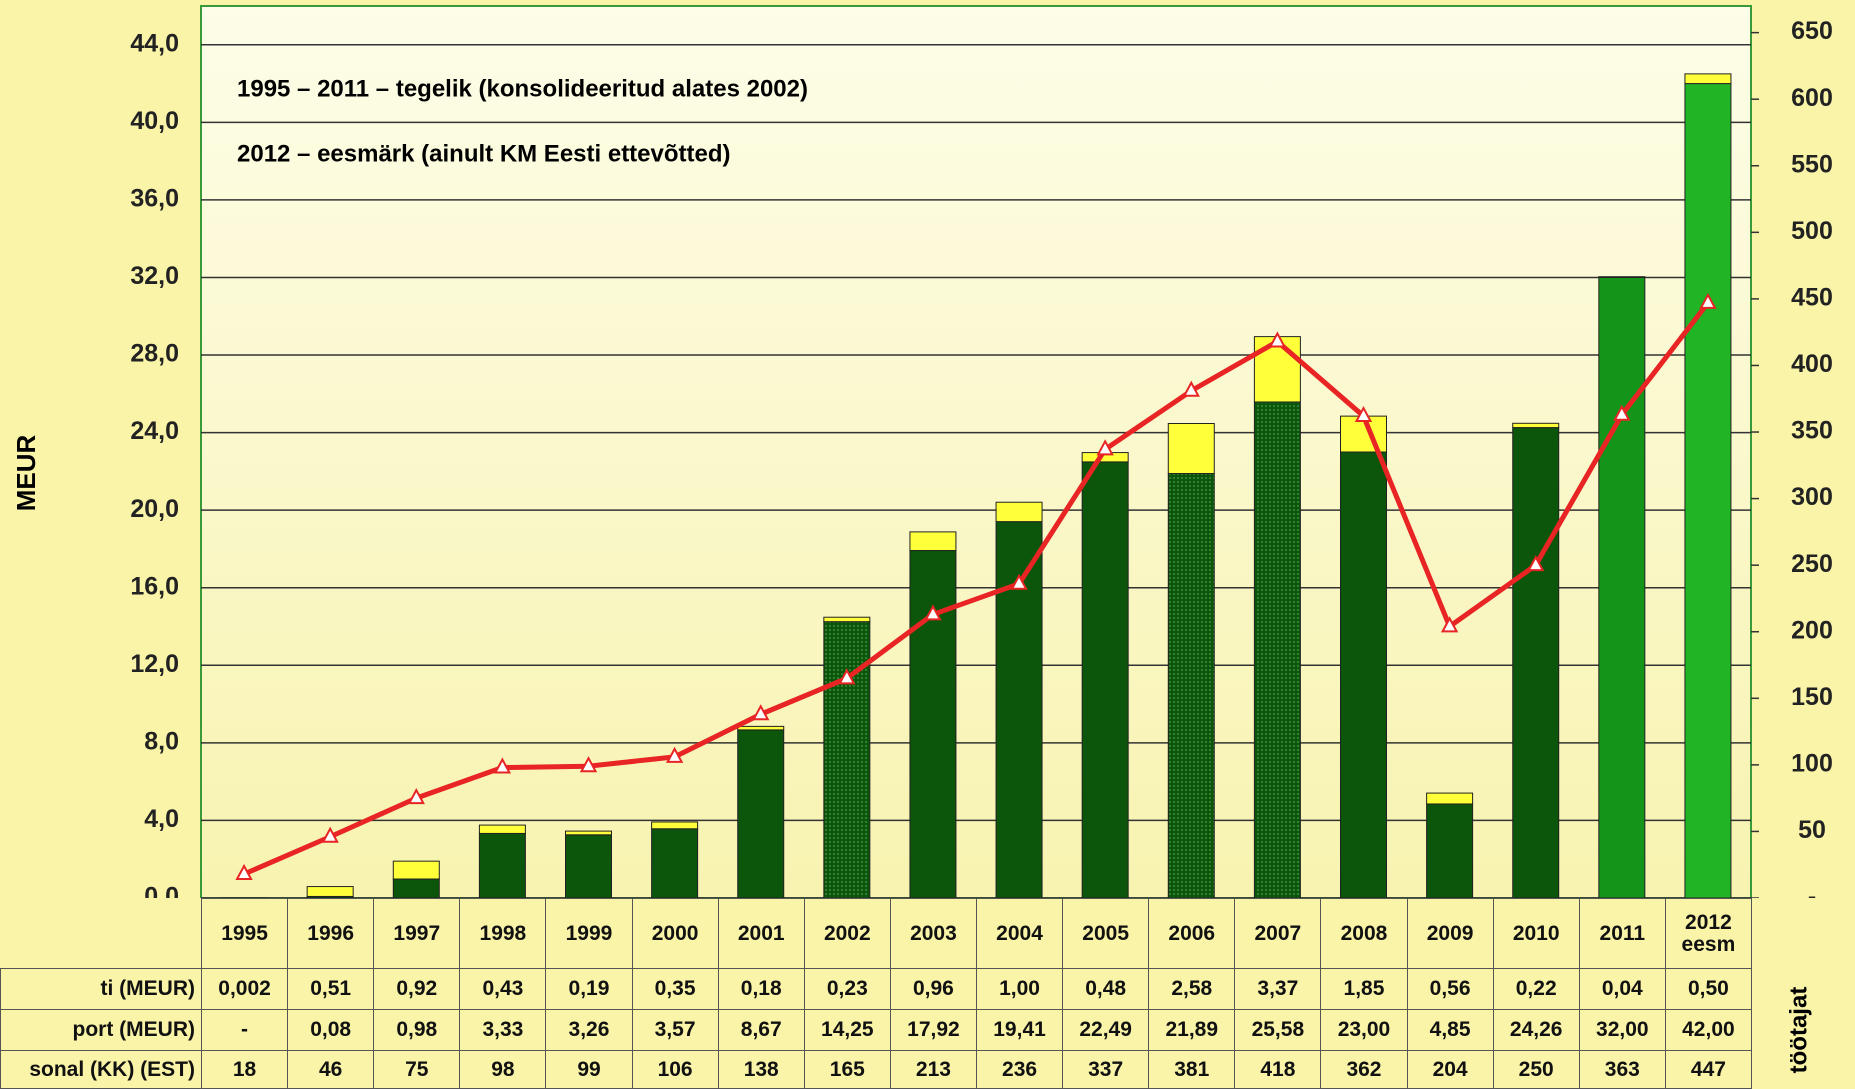 This screenshot has height=1089, width=1855. I want to click on table-cell: 2,58, so click(1192, 989).